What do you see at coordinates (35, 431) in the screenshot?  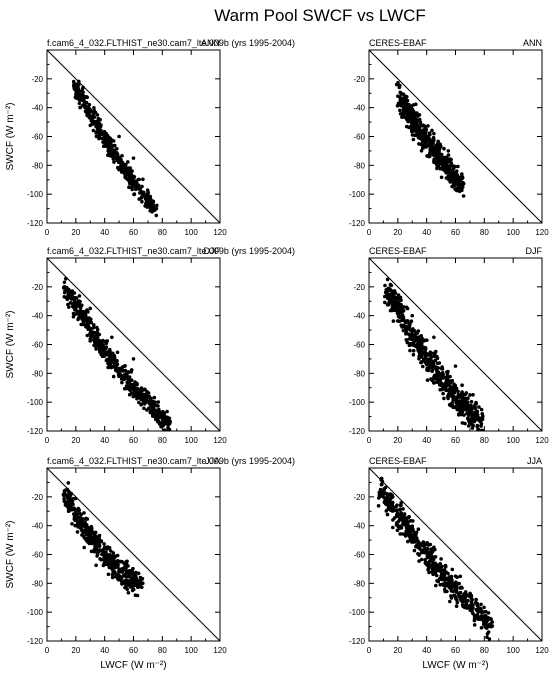 I see `y-tick-label: -120` at bounding box center [35, 431].